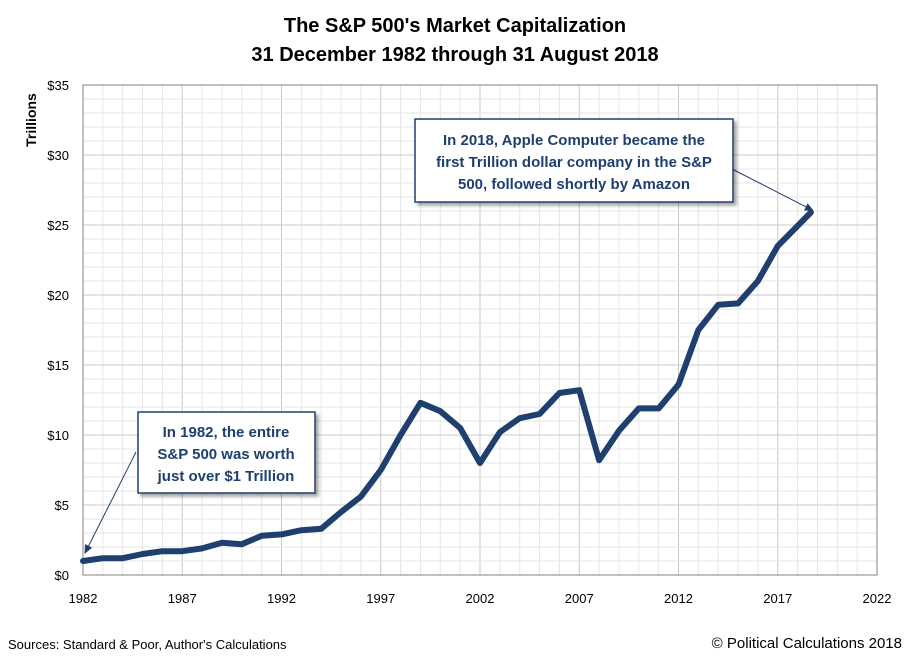  What do you see at coordinates (574, 184) in the screenshot?
I see `annotation-2018-line-3: 500, followed shortly by Amazon` at bounding box center [574, 184].